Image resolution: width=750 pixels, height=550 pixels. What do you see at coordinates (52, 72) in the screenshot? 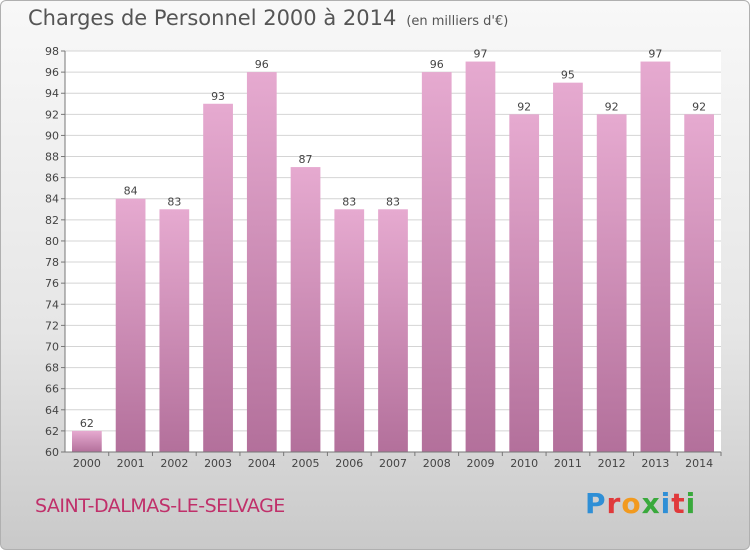
I see `y-tick-label: 96` at bounding box center [52, 72].